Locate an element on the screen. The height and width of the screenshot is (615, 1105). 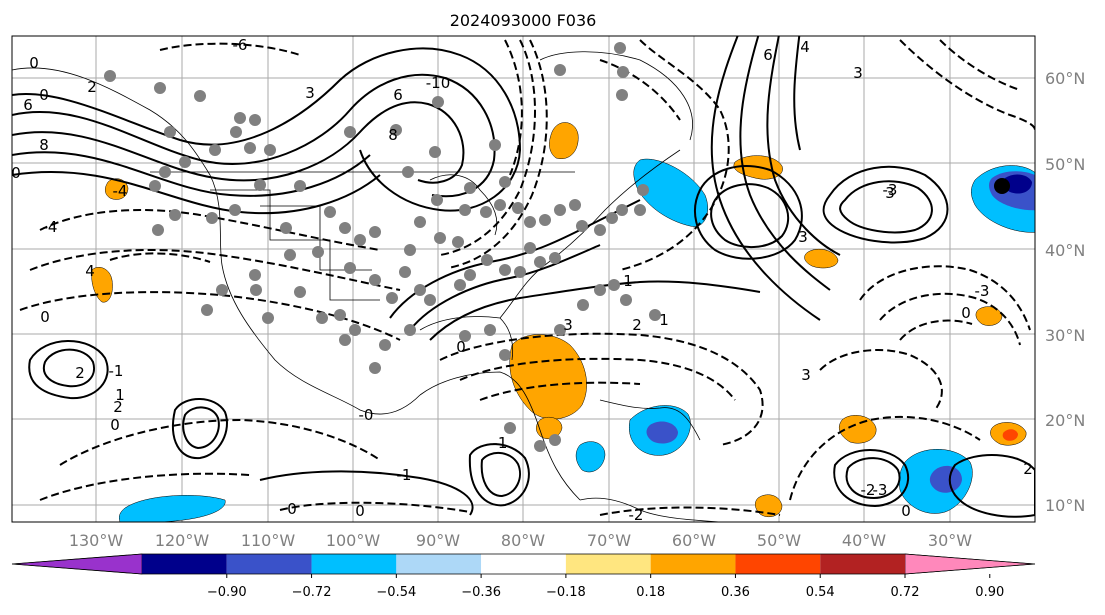
lon-label: 120°W is located at coordinates (182, 540).